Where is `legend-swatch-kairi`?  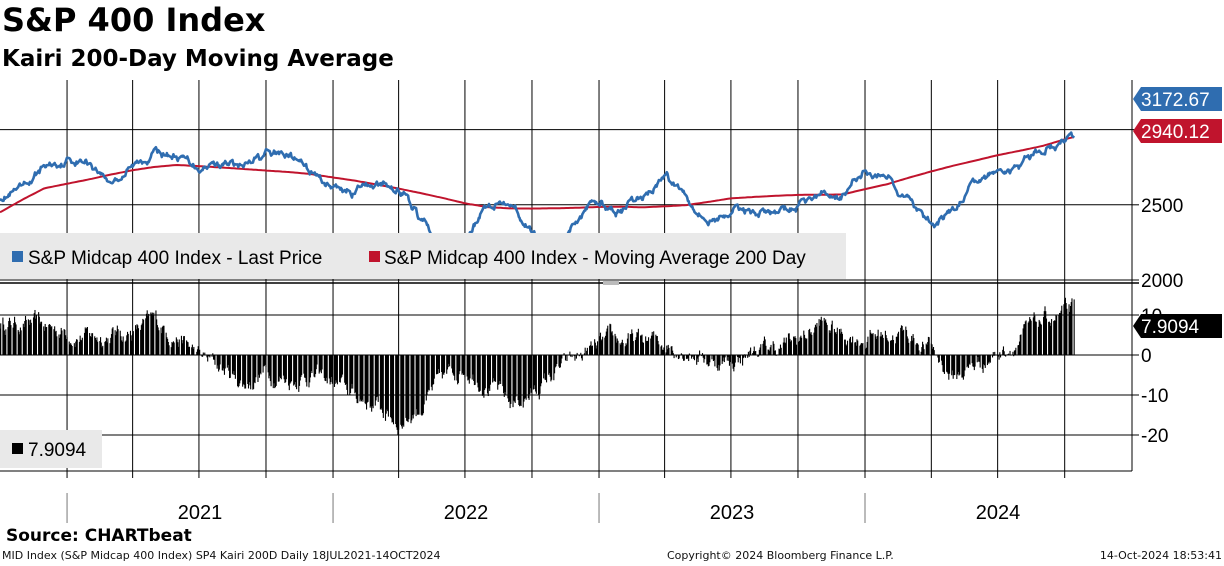
legend-swatch-kairi is located at coordinates (17, 448).